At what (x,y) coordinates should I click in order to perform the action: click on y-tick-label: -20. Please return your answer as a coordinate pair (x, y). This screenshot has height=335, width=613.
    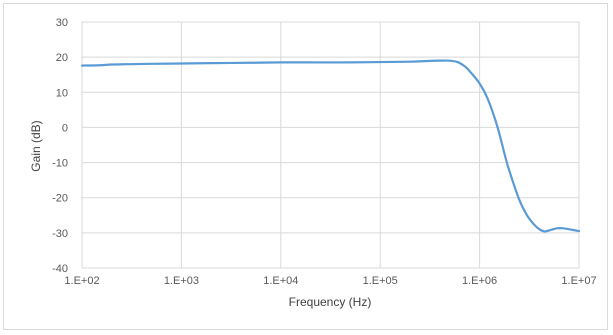
    Looking at the image, I should click on (60, 199).